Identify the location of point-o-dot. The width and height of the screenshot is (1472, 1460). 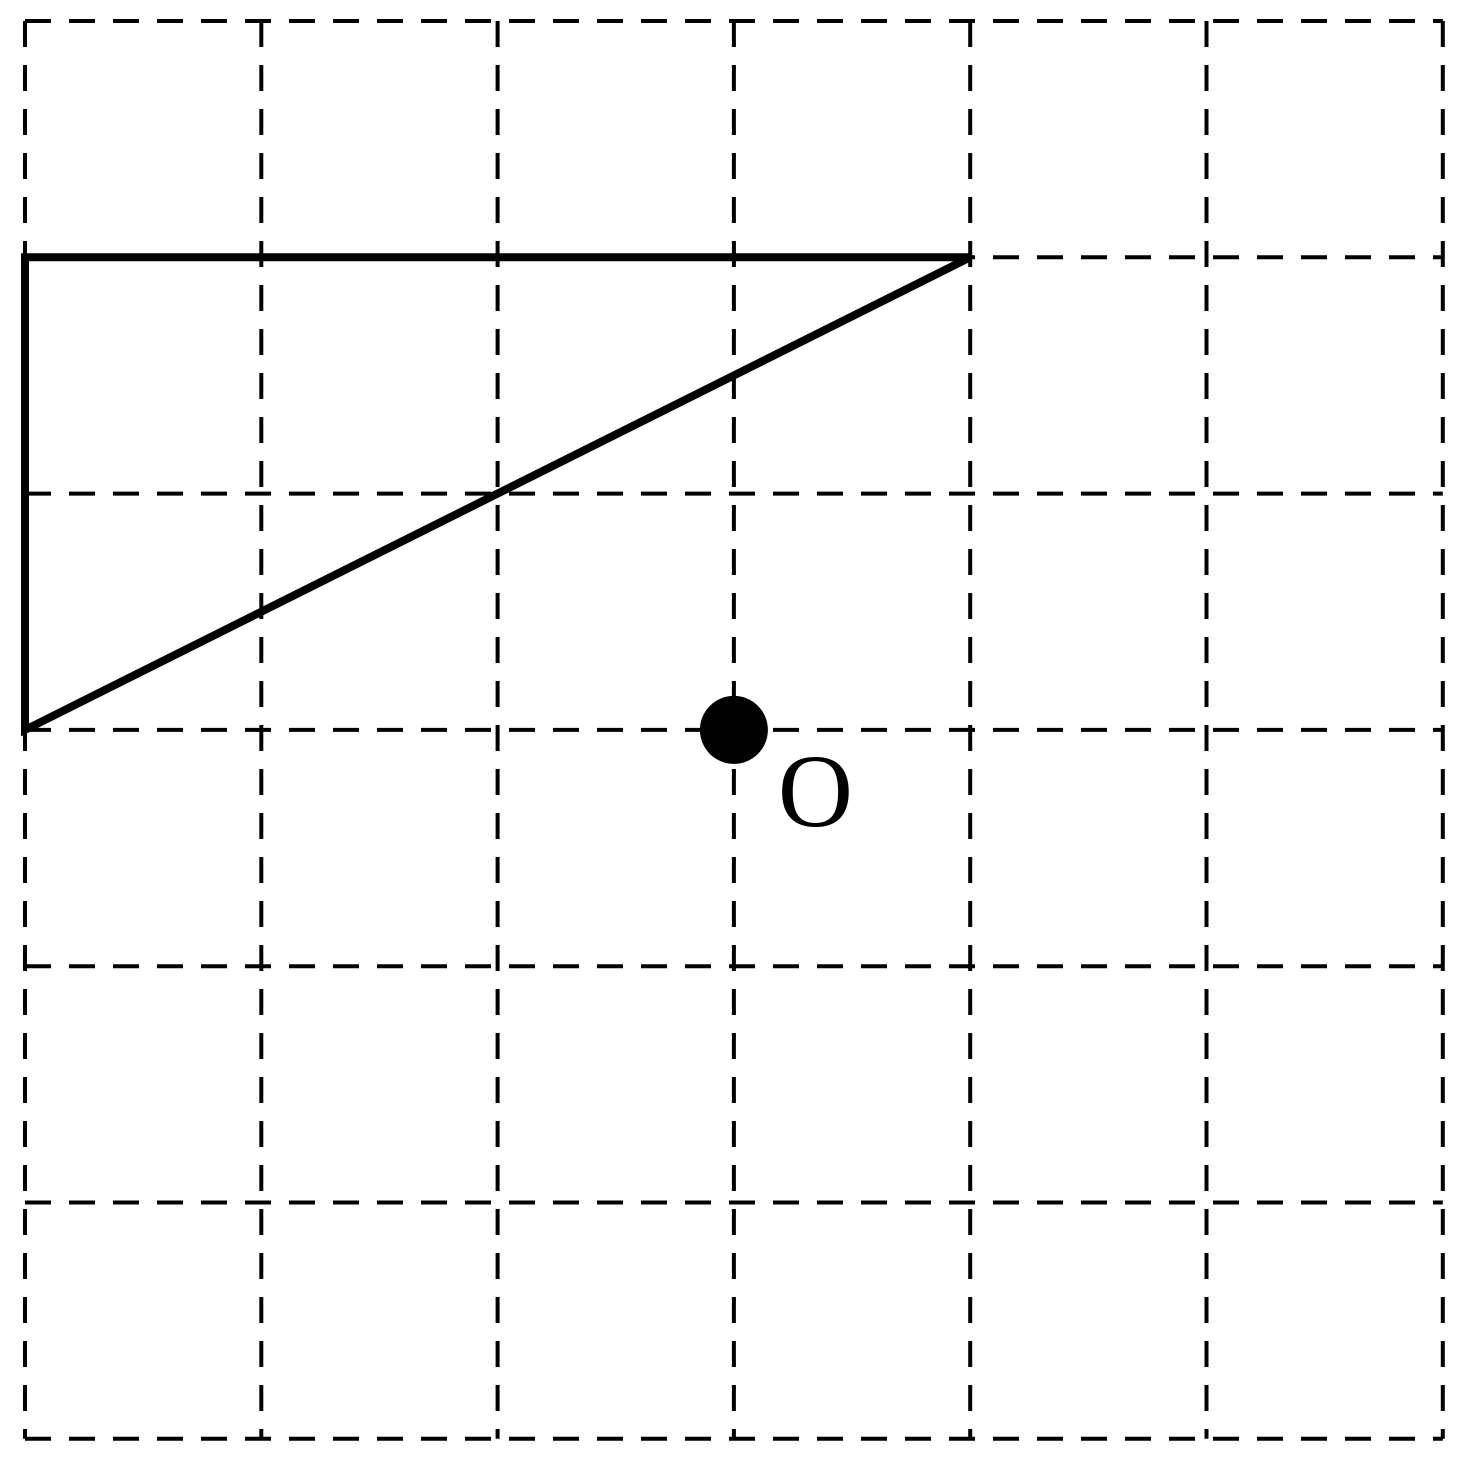
(733, 729).